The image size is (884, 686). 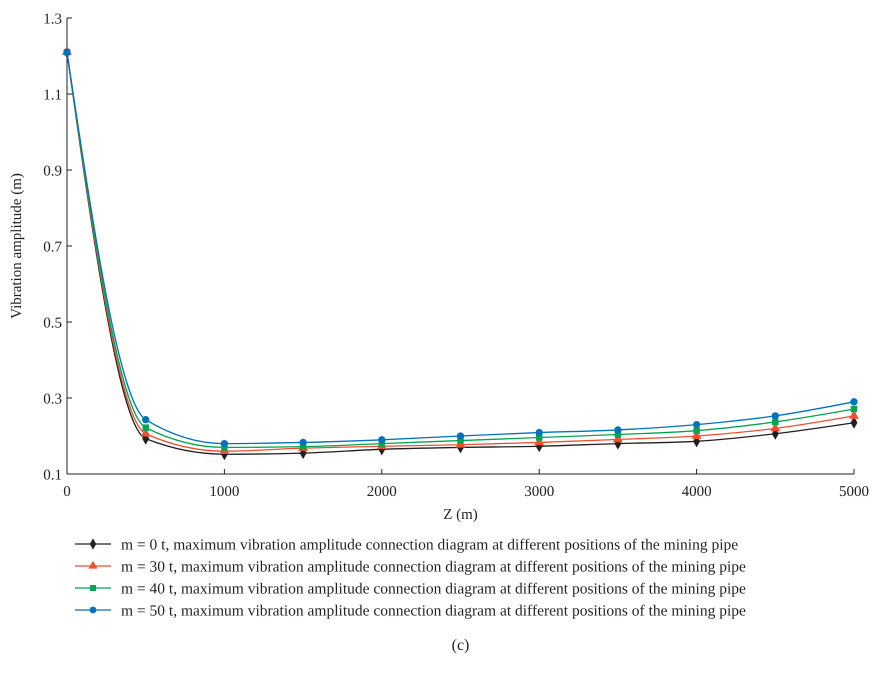 What do you see at coordinates (17, 246) in the screenshot?
I see `y-axis-title: Vibration amplitude (m)` at bounding box center [17, 246].